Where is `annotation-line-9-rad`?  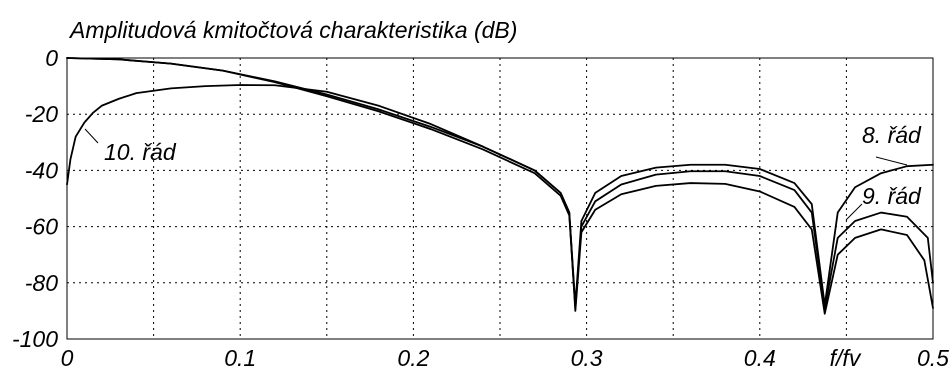 annotation-line-9-rad is located at coordinates (854, 212).